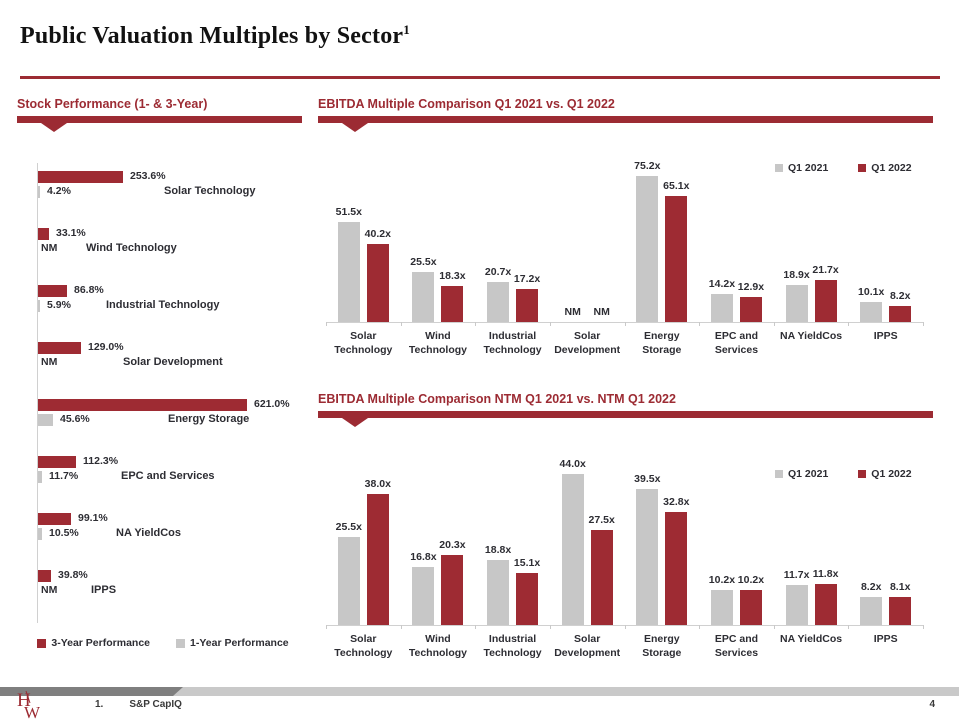 This screenshot has width=959, height=719. What do you see at coordinates (37, 393) in the screenshot?
I see `y-axis-line` at bounding box center [37, 393].